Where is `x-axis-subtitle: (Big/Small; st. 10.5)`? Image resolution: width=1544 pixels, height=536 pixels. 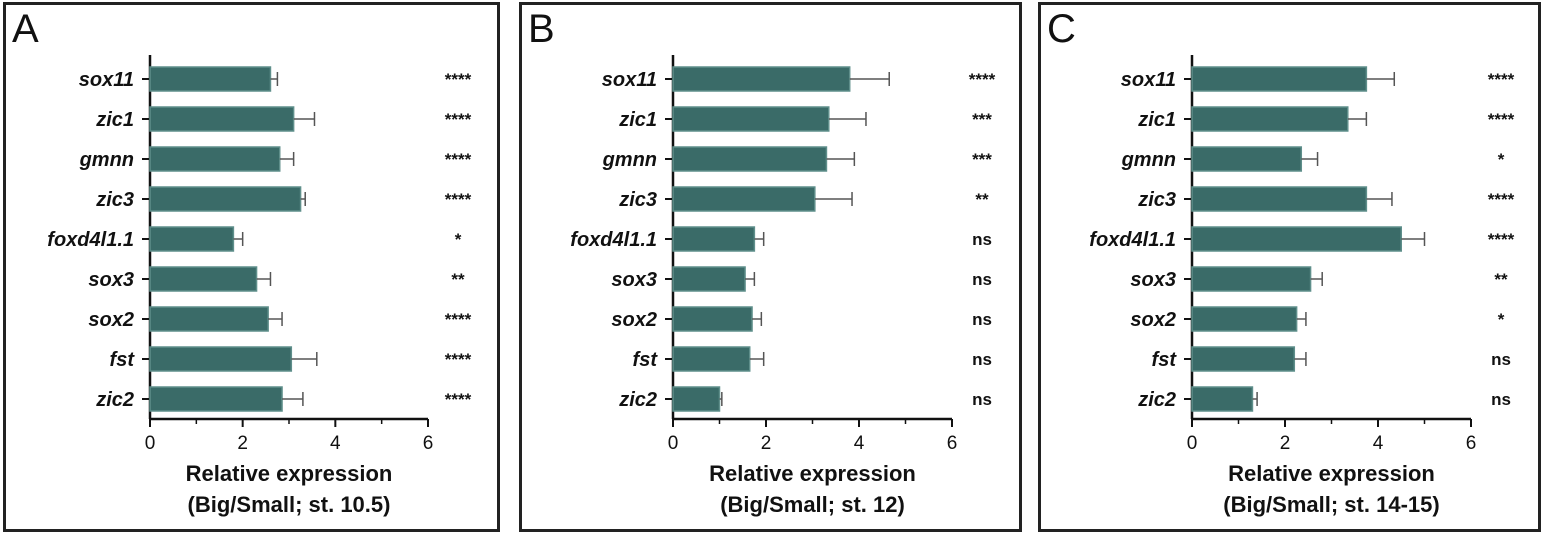 x-axis-subtitle: (Big/Small; st. 10.5) is located at coordinates (289, 504).